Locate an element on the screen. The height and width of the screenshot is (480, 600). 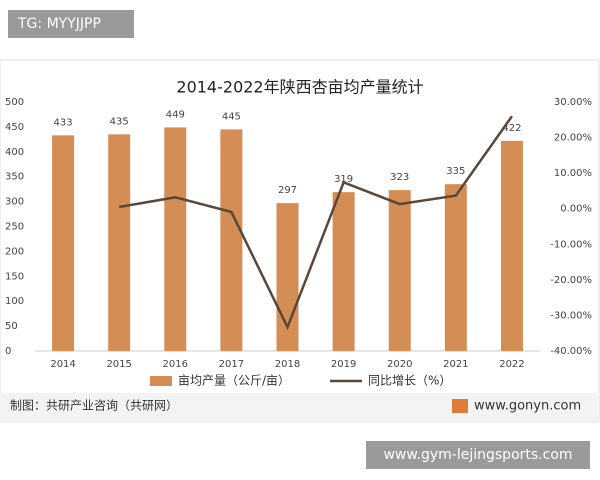
watermark: TG: MYYJJPP is located at coordinates (59, 24).